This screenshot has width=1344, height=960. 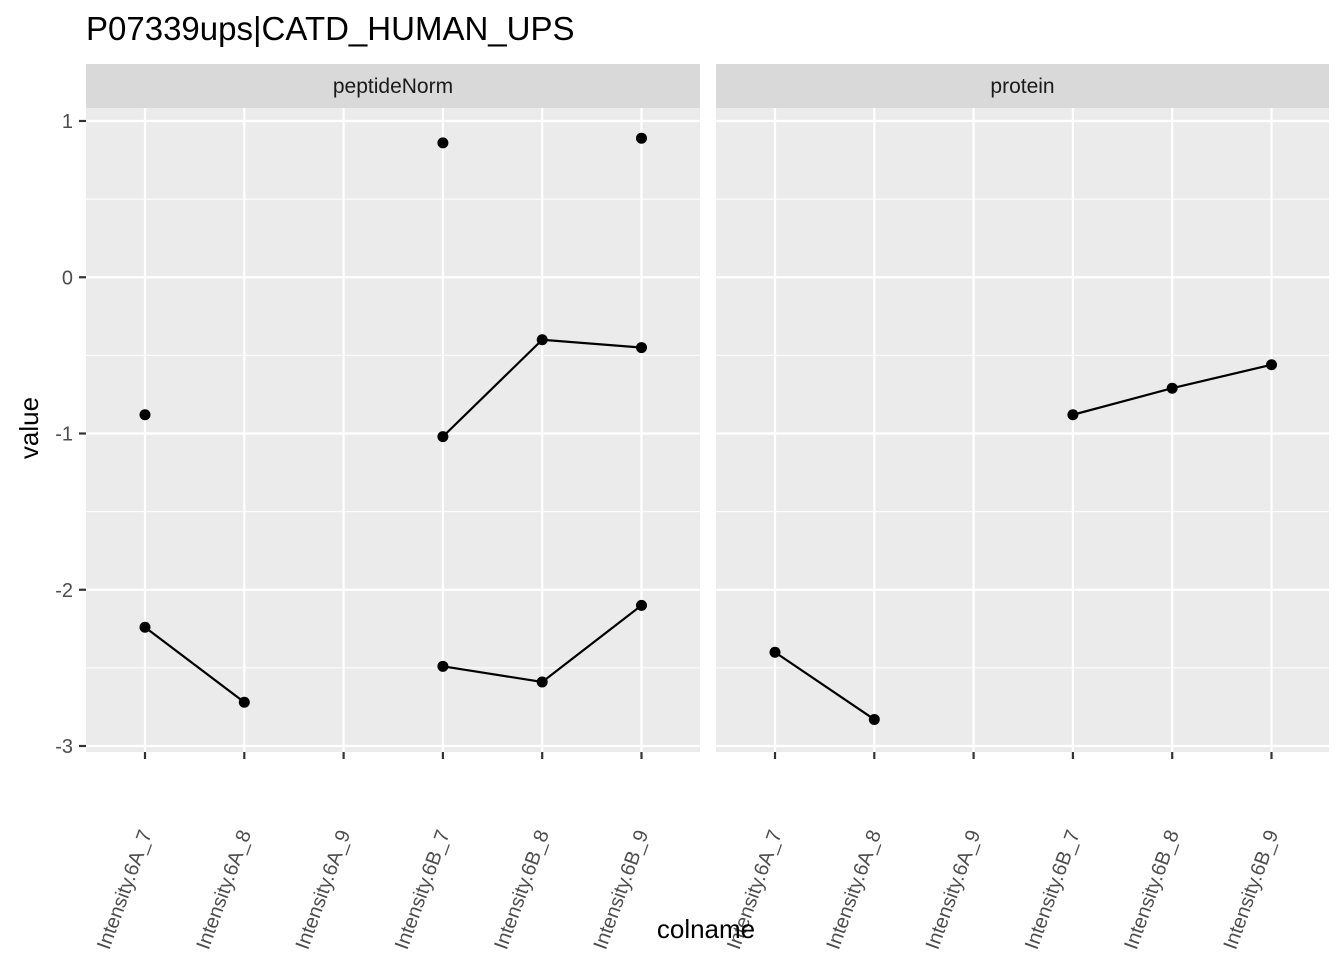 I want to click on y-tick-label: 1, so click(x=67, y=122).